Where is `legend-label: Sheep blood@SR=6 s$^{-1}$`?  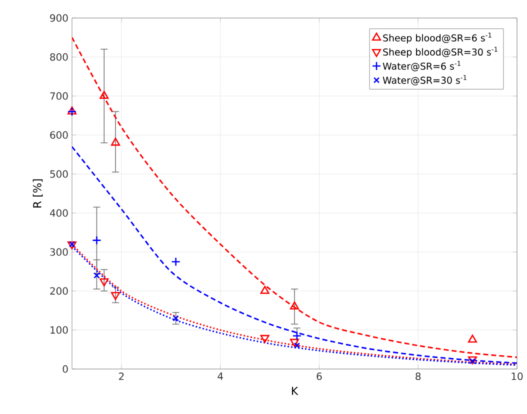
legend-label: Sheep blood@SR=6 s$^{-1}$ is located at coordinates (437, 38).